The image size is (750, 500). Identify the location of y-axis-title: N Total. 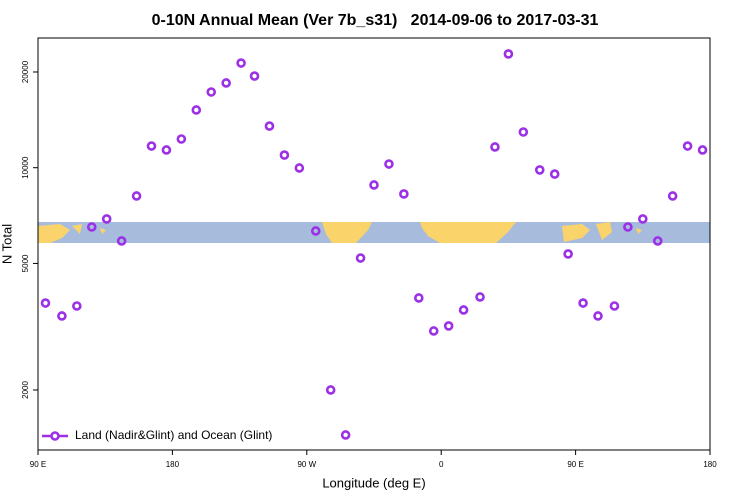
(7, 244).